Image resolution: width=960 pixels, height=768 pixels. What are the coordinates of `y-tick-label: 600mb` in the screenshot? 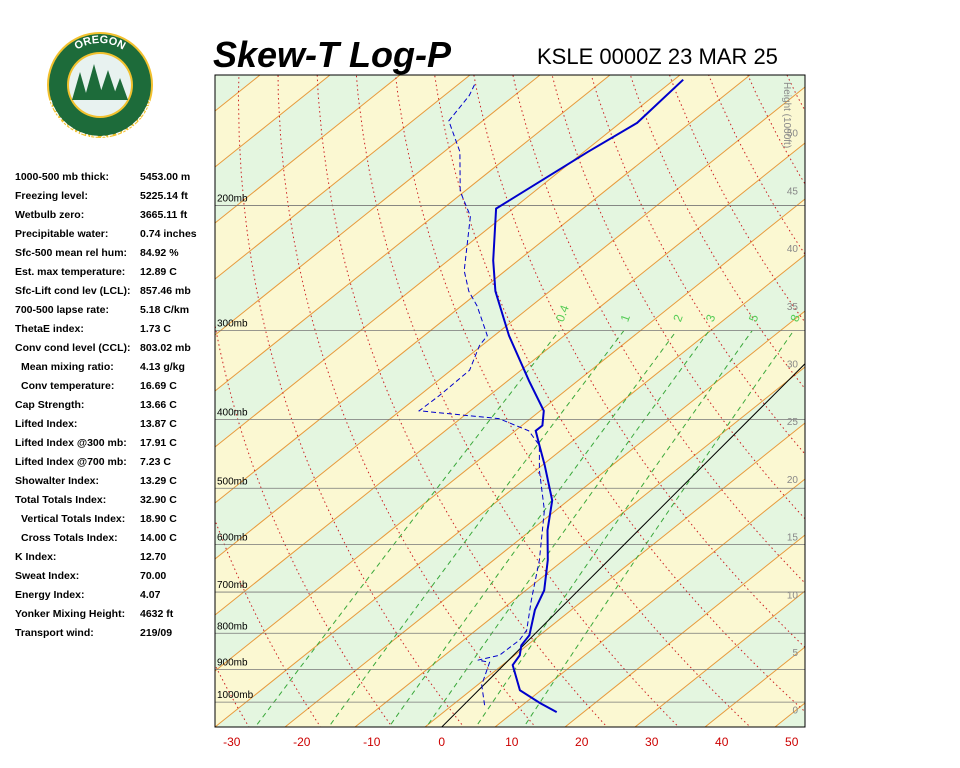 It's located at (232, 538).